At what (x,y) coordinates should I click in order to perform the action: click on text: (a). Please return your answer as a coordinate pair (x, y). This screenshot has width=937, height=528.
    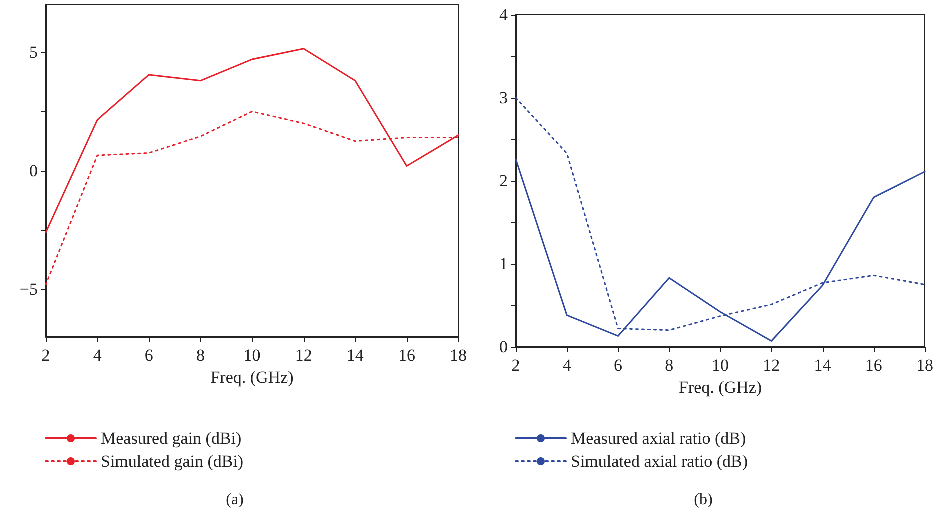
    Looking at the image, I should click on (235, 500).